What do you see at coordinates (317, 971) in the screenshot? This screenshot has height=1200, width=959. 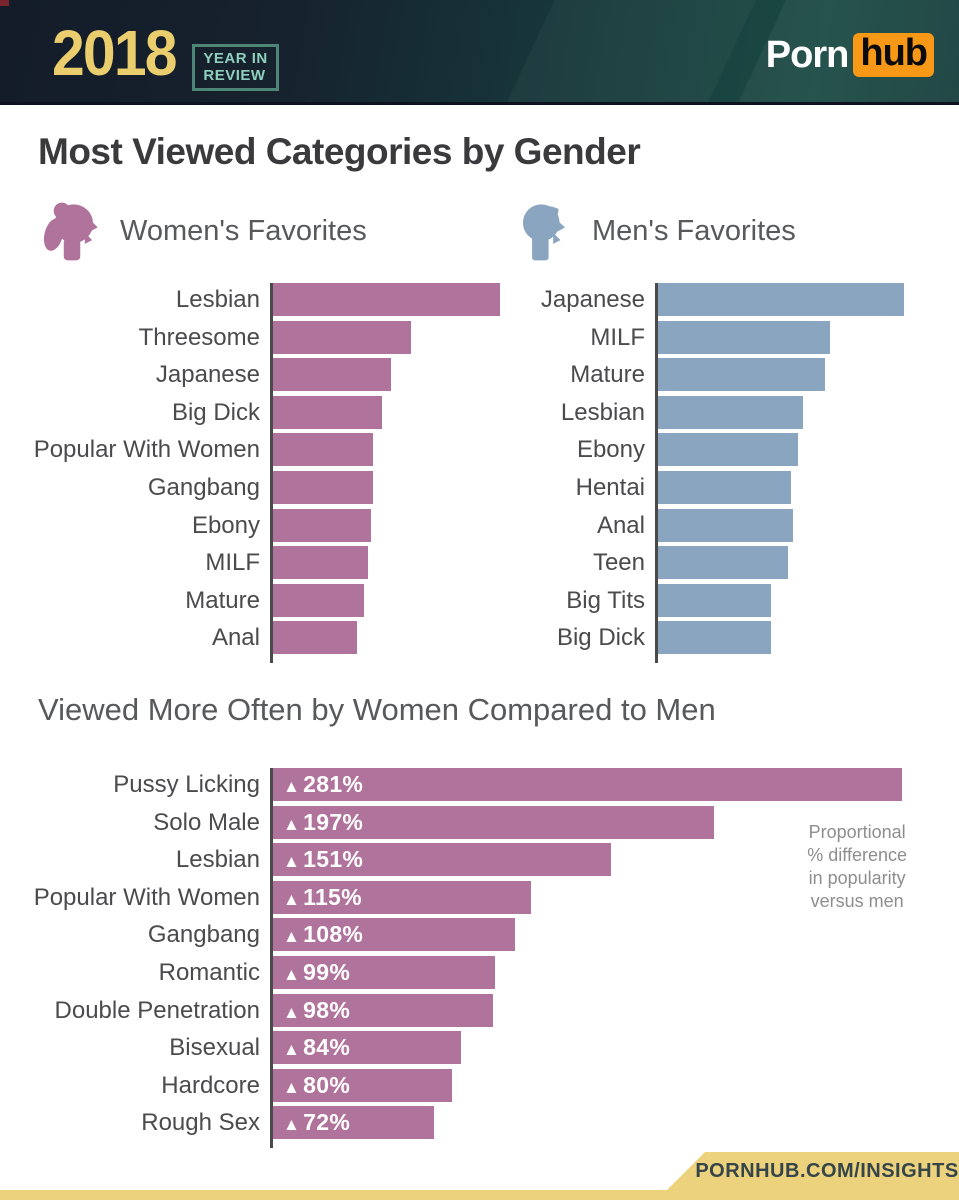 I see `bar-value-label: ▲ 99%` at bounding box center [317, 971].